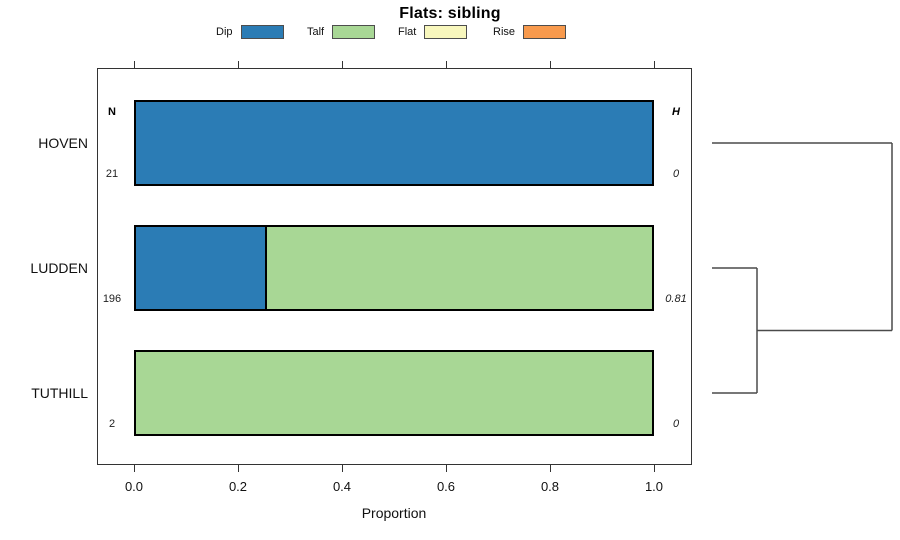 This screenshot has width=900, height=540. Describe the element at coordinates (238, 486) in the screenshot. I see `x-tick-label: 0.2` at that location.